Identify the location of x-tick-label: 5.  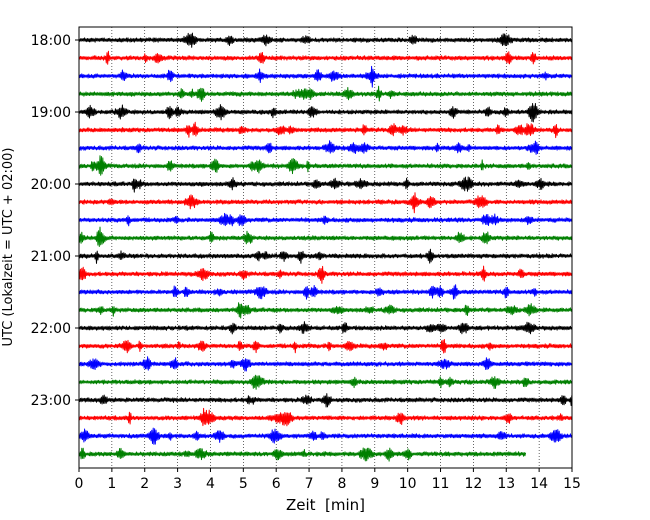
(243, 484).